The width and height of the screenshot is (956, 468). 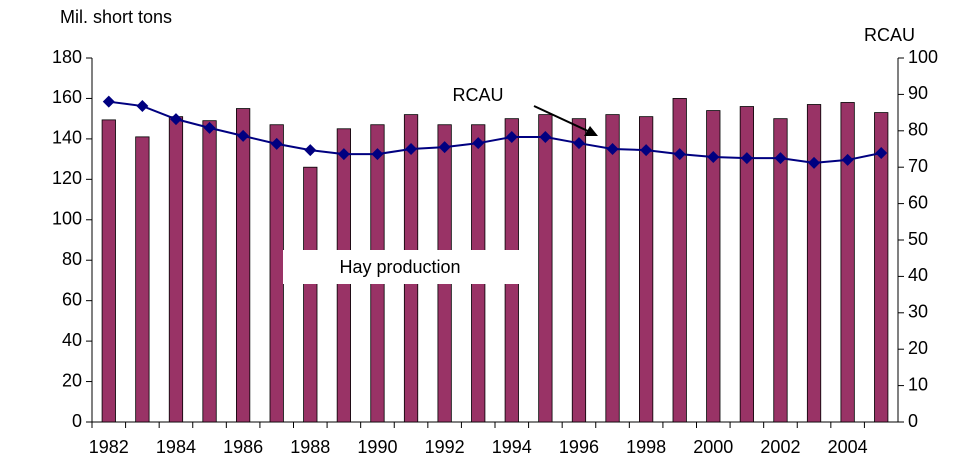 I want to click on x-tick-label: 1982, so click(x=109, y=447).